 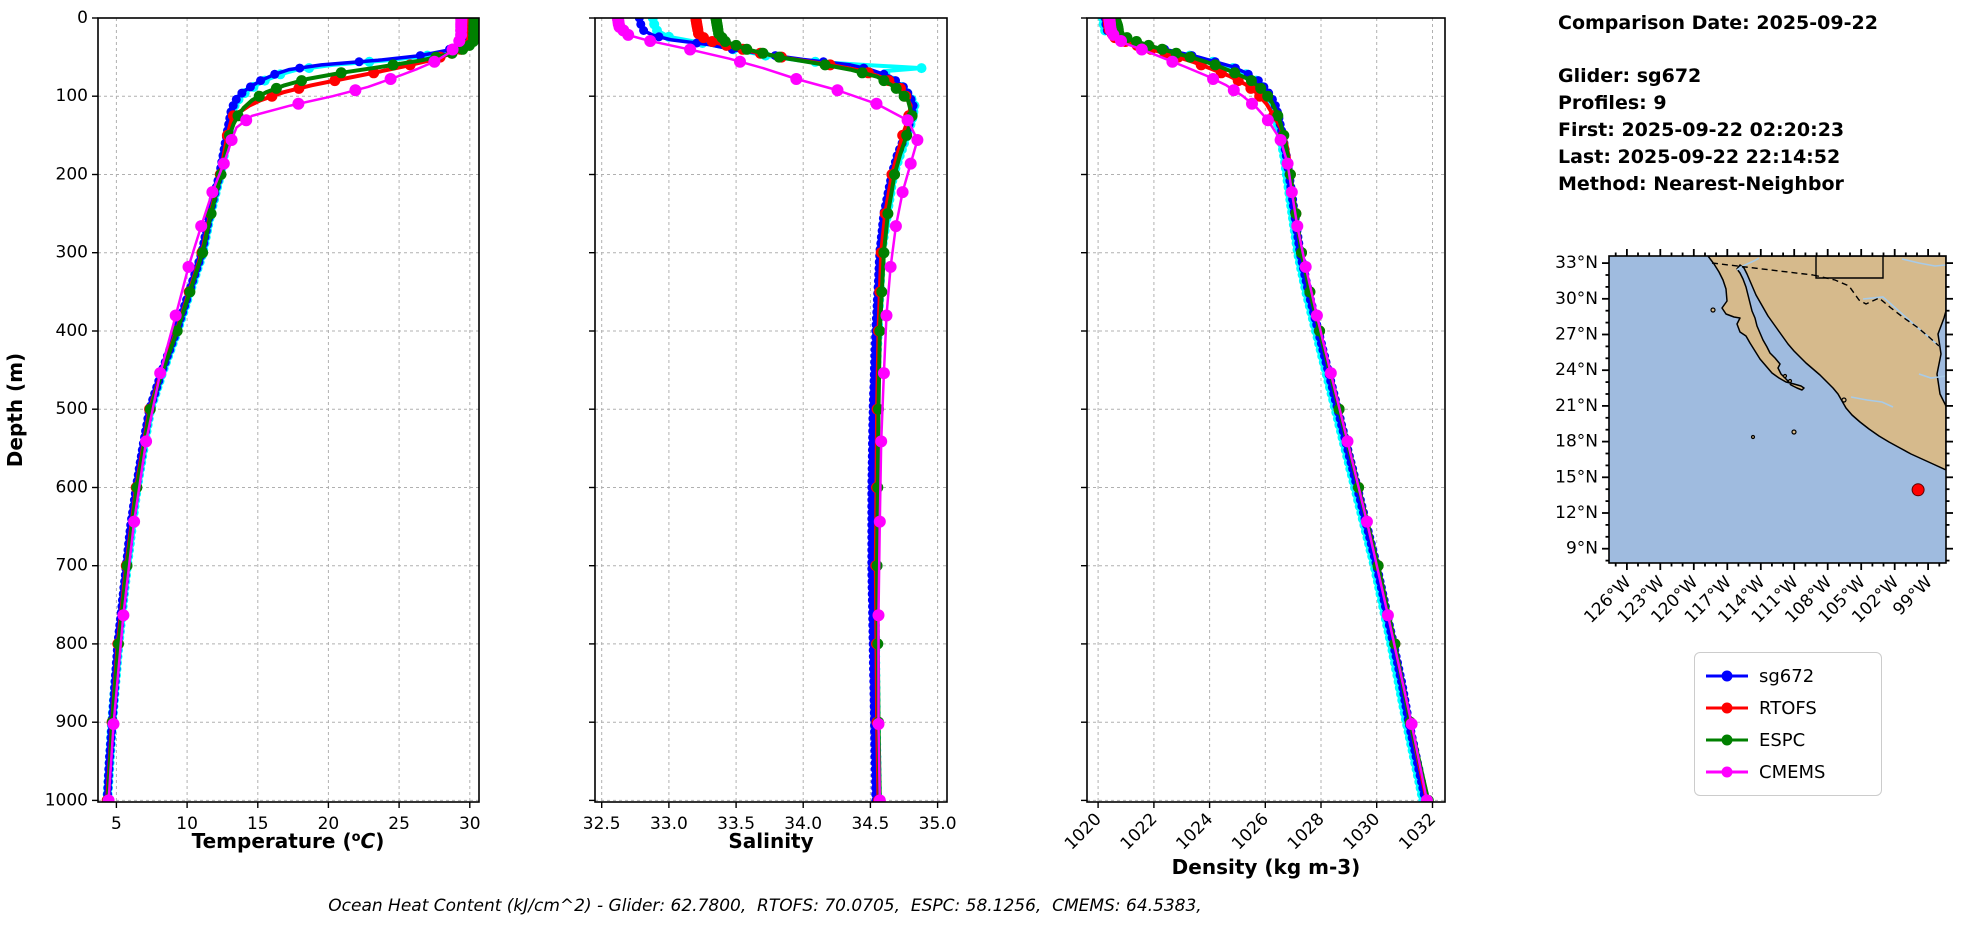 What do you see at coordinates (15, 410) in the screenshot?
I see `y-axis-label: Depth (m)` at bounding box center [15, 410].